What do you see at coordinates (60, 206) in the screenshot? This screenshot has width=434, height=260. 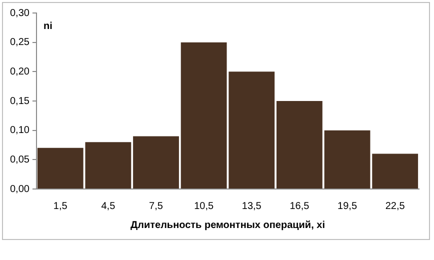 I see `x-tick-label: 1,5` at bounding box center [60, 206].